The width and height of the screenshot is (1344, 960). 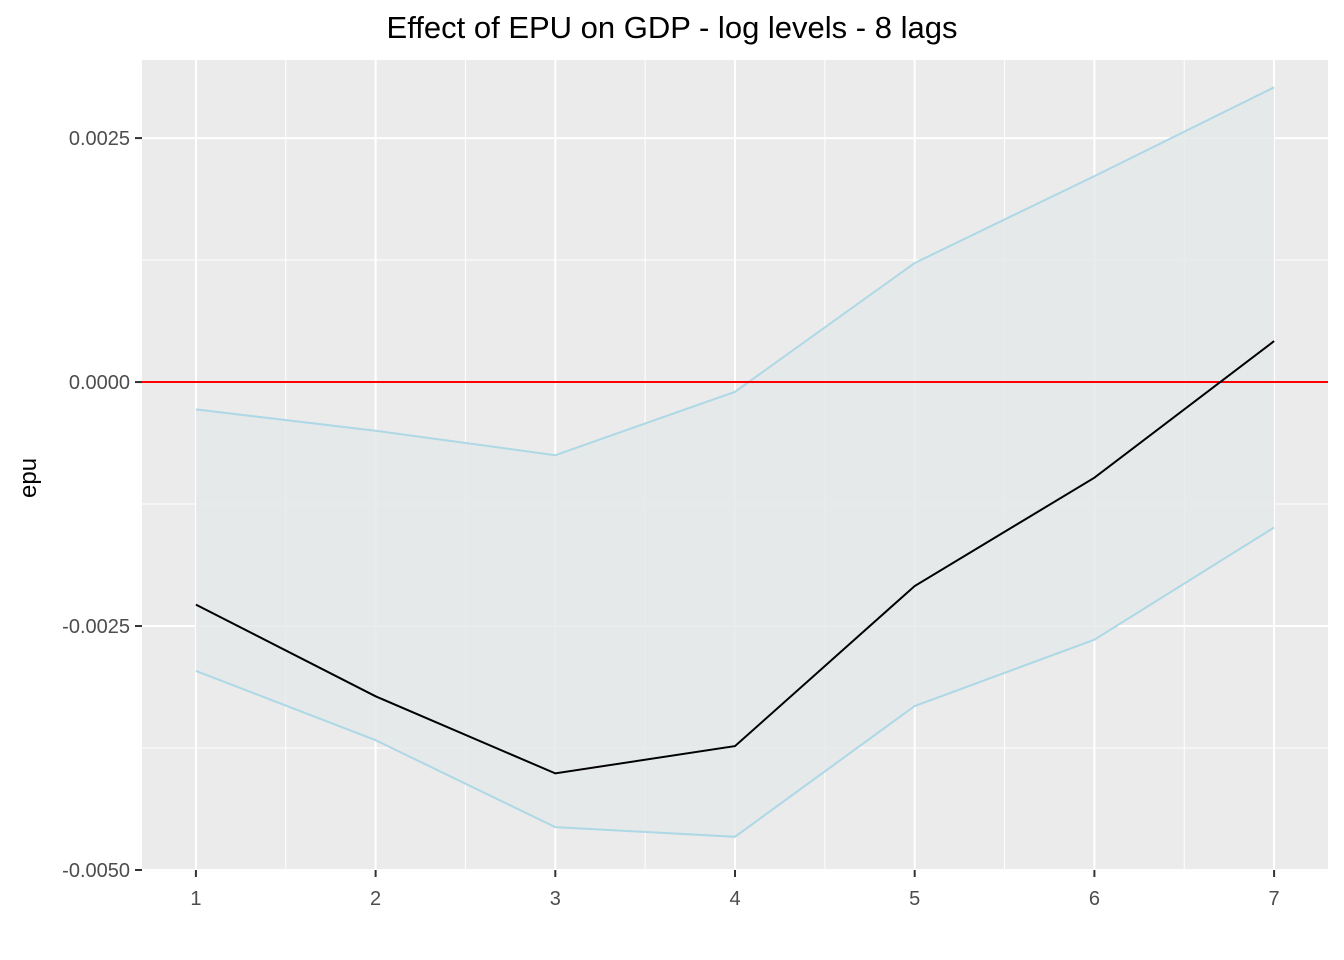 I want to click on y-tick-label: 0.0000, so click(x=99, y=383).